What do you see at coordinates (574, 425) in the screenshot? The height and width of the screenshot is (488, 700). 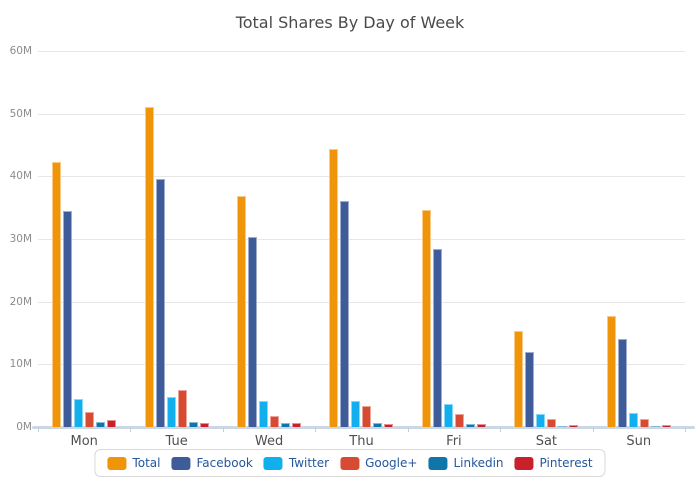 I see `bar-pinterest-sat` at bounding box center [574, 425].